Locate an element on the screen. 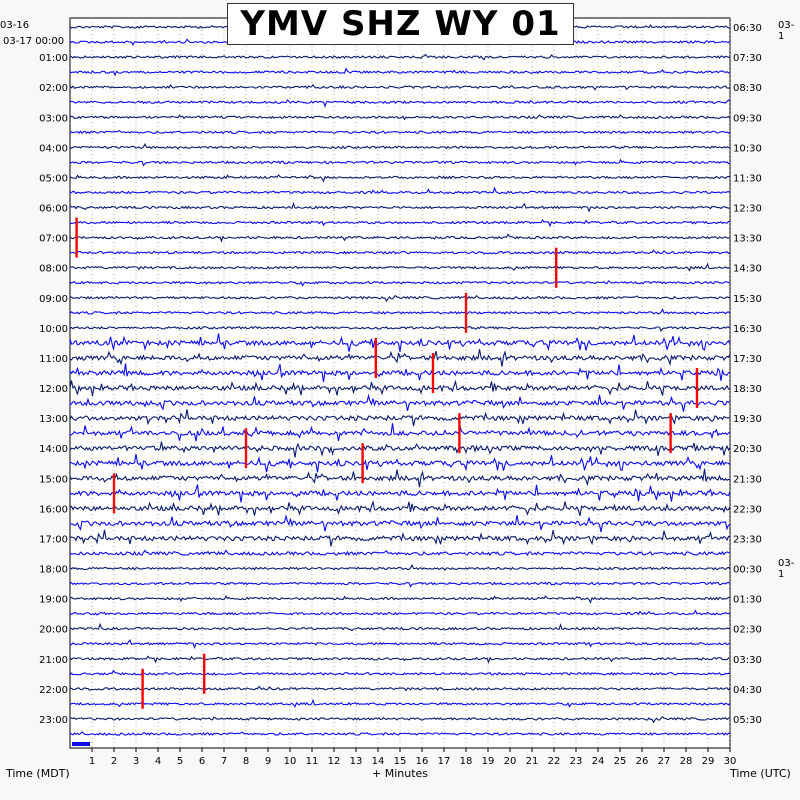 The height and width of the screenshot is (800, 800). x-tick-label: 13 is located at coordinates (356, 761).